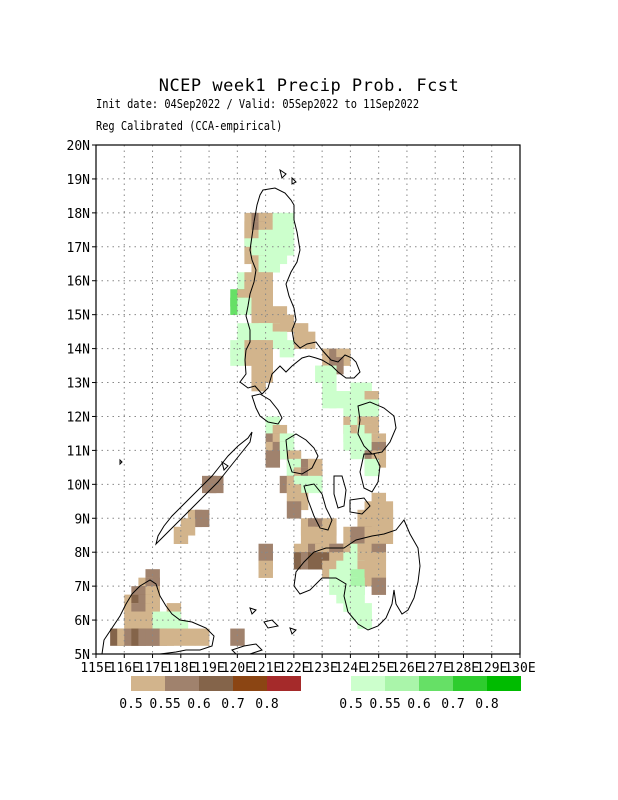 Image resolution: width=618 pixels, height=800 pixels. Describe the element at coordinates (300, 291) in the screenshot. I see `luzon-coast` at that location.